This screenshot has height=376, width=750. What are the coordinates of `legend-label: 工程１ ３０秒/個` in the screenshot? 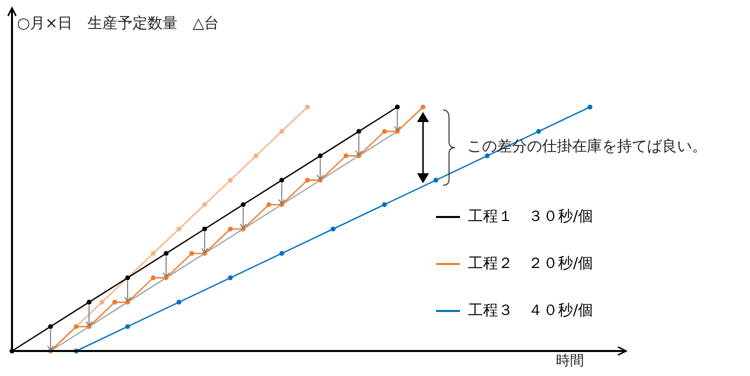 It's located at (531, 216).